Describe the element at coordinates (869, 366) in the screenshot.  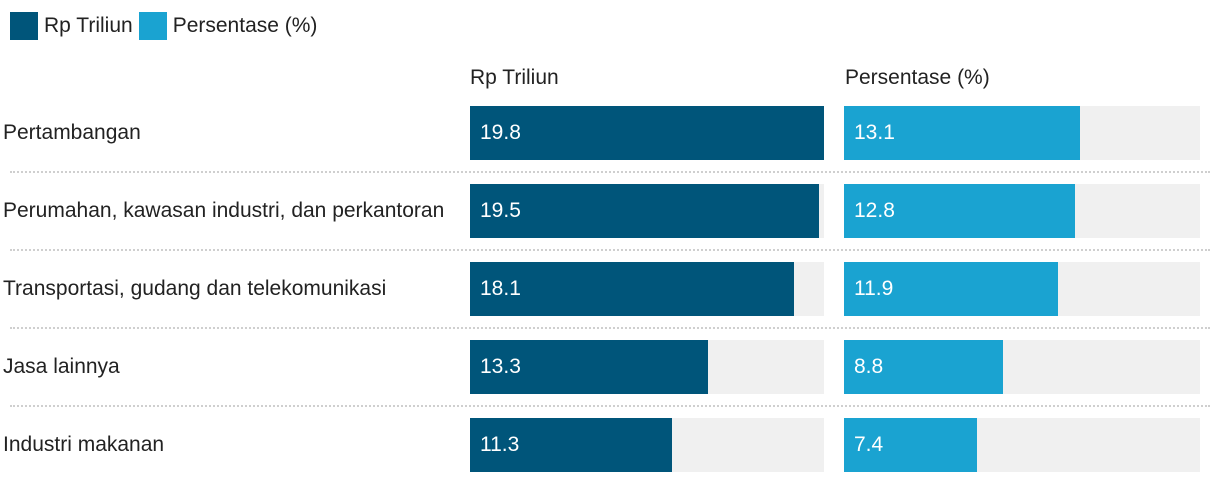
I see `data-label: 8.8` at that location.